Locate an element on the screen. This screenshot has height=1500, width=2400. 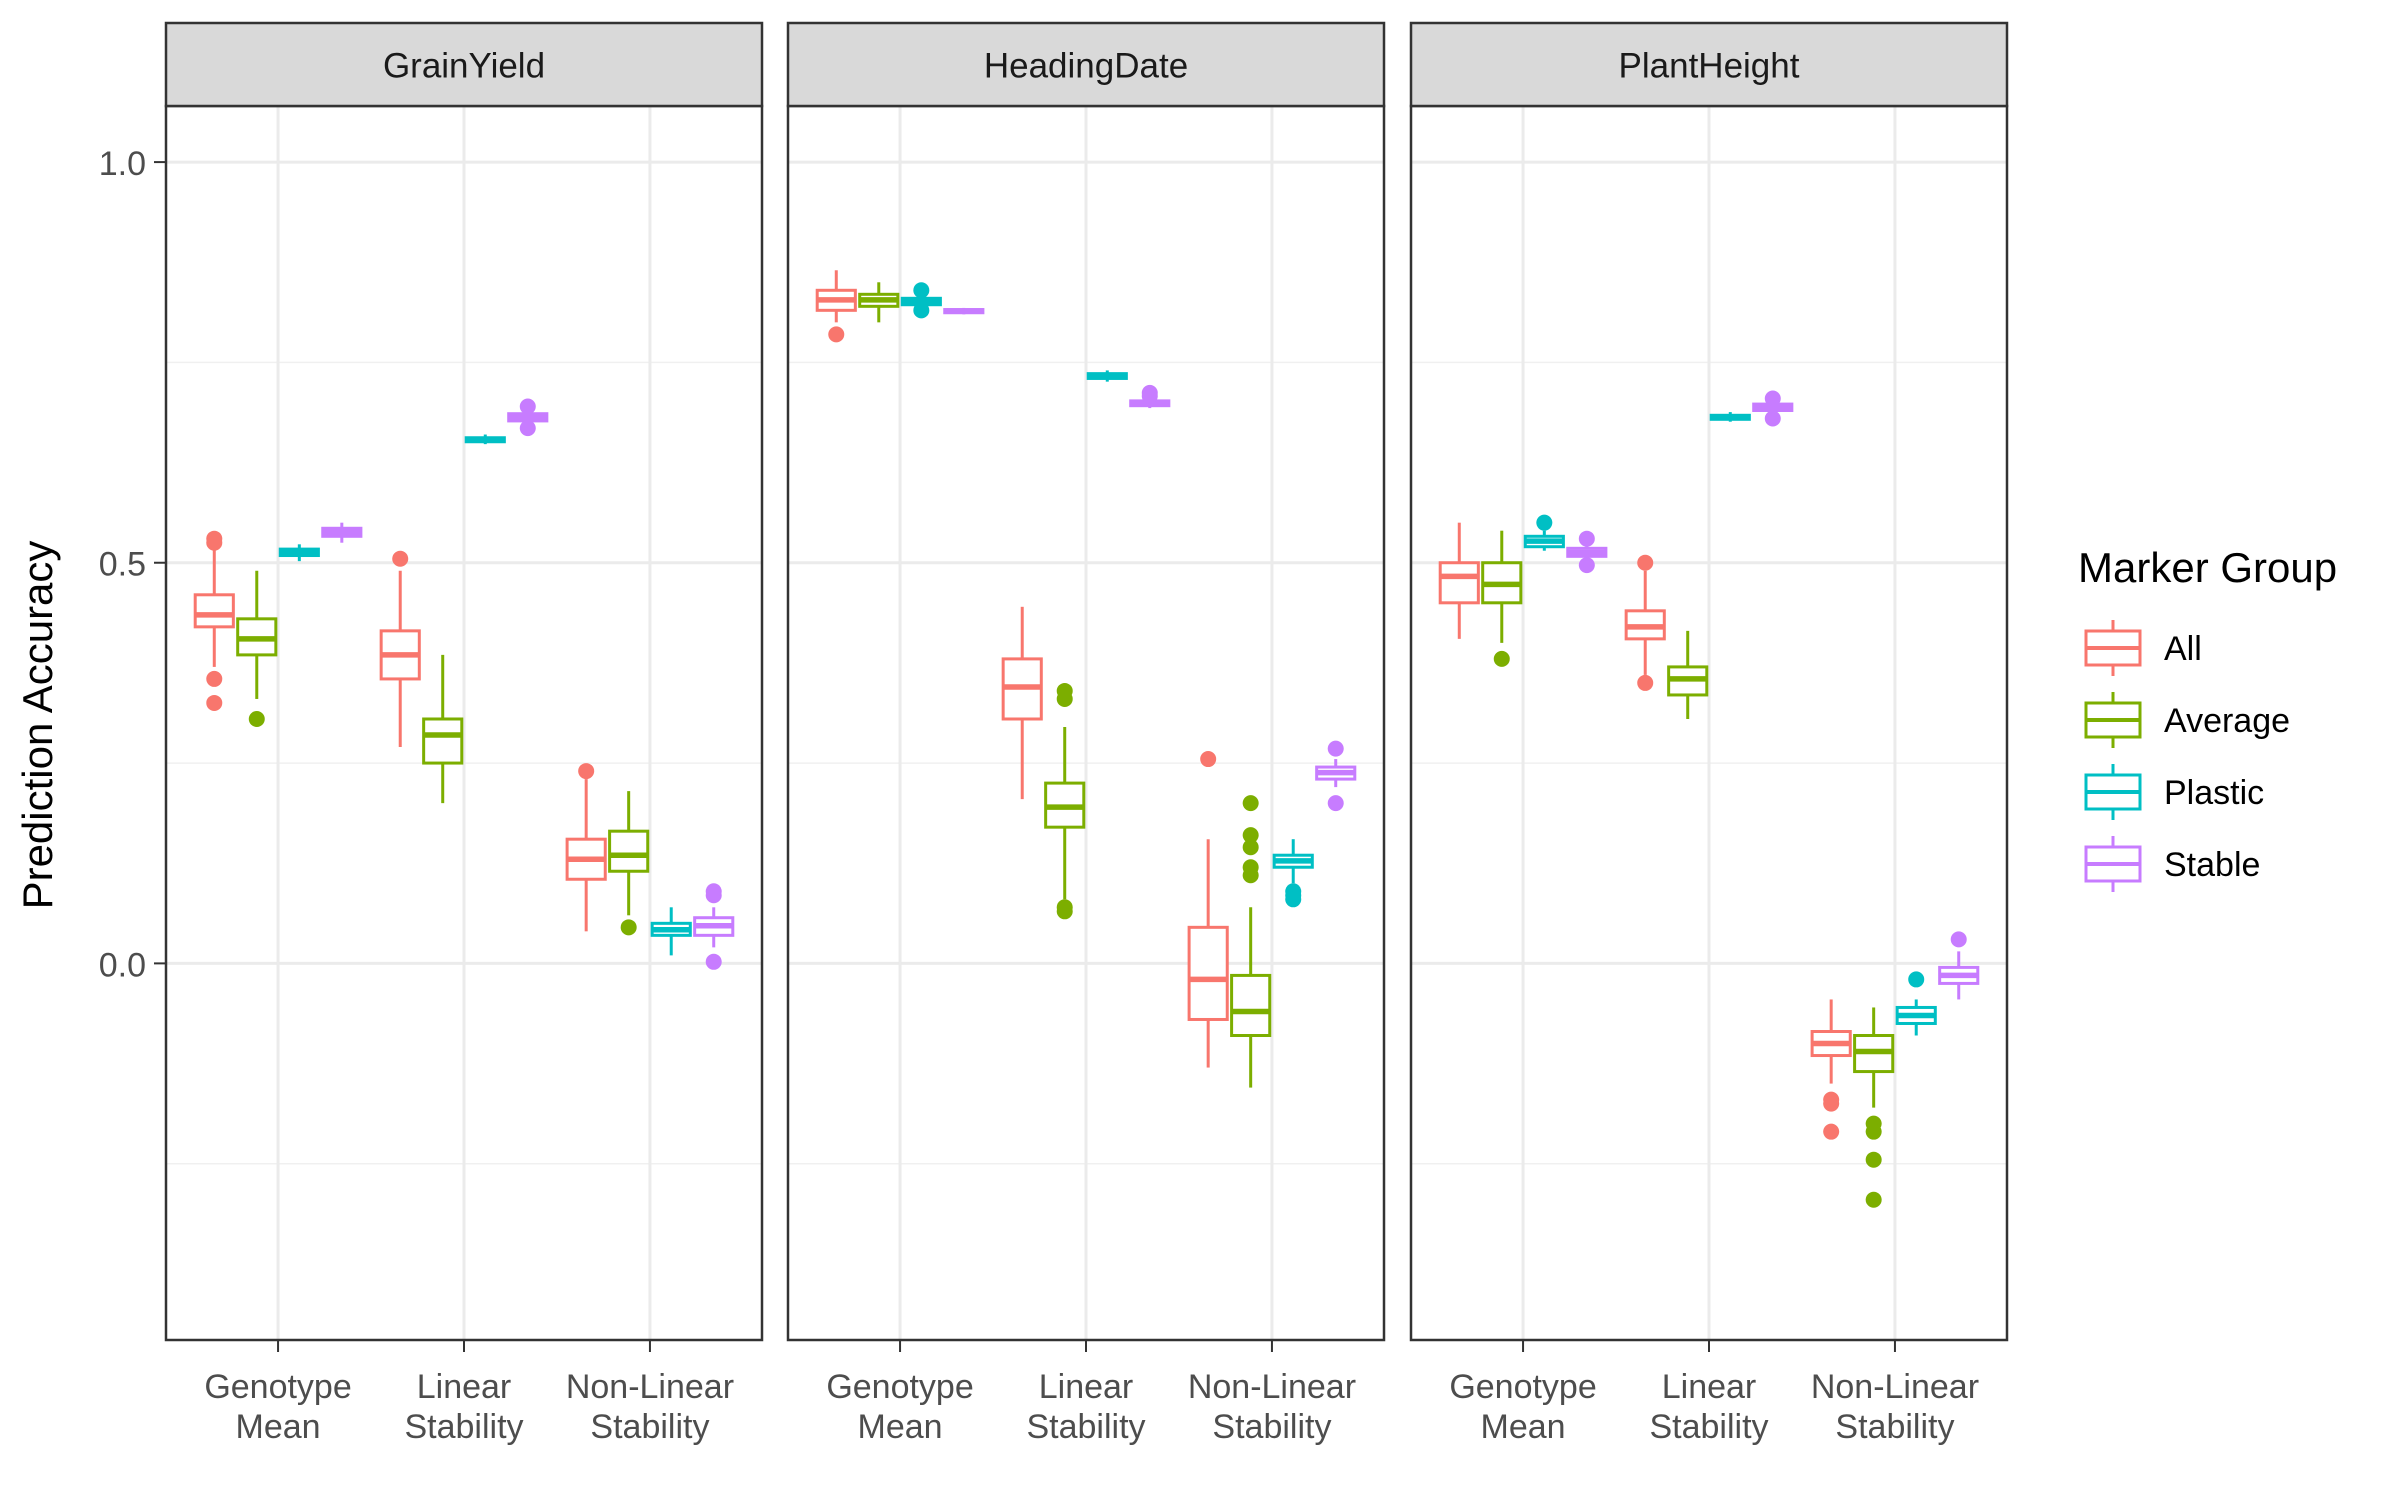
legend-item-plastic: Plastic is located at coordinates (2174, 792).